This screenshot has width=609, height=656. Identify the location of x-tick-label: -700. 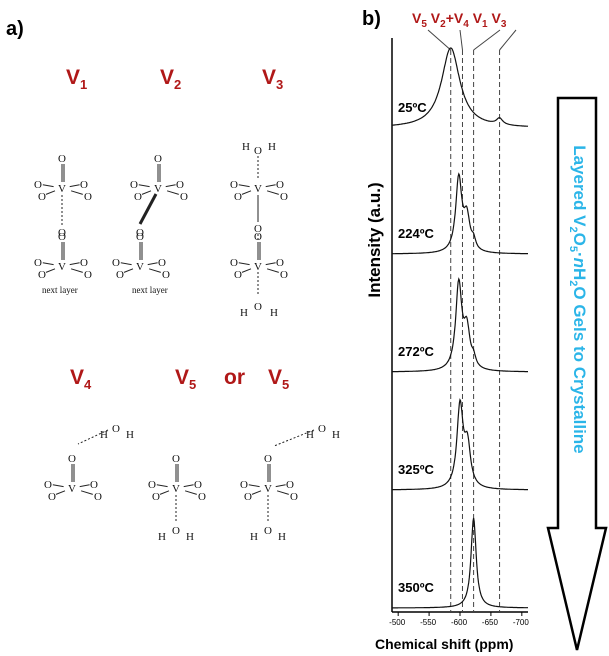
(520, 622).